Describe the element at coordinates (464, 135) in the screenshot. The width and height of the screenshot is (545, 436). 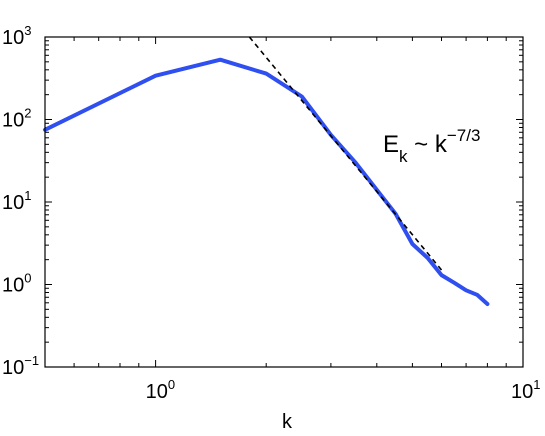
I see `annotation-sup: −7/3` at that location.